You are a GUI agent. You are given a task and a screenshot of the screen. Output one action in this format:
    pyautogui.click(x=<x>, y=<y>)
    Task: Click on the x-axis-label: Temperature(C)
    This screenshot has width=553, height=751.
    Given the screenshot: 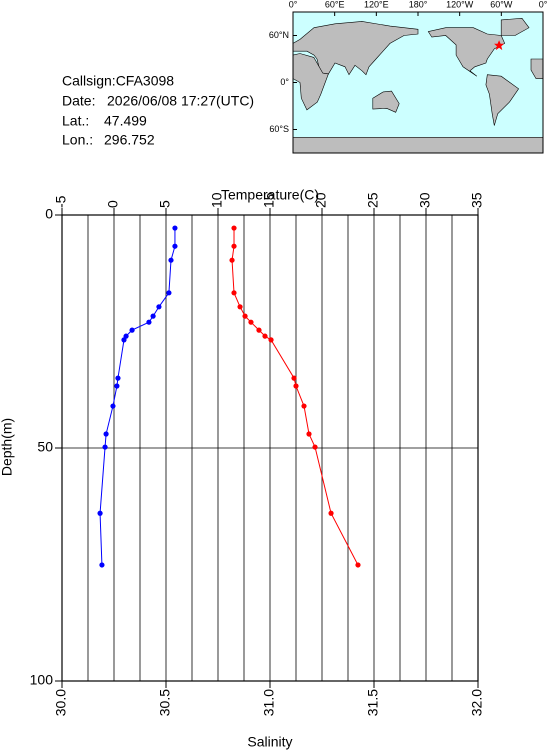 What is the action you would take?
    pyautogui.click(x=270, y=195)
    